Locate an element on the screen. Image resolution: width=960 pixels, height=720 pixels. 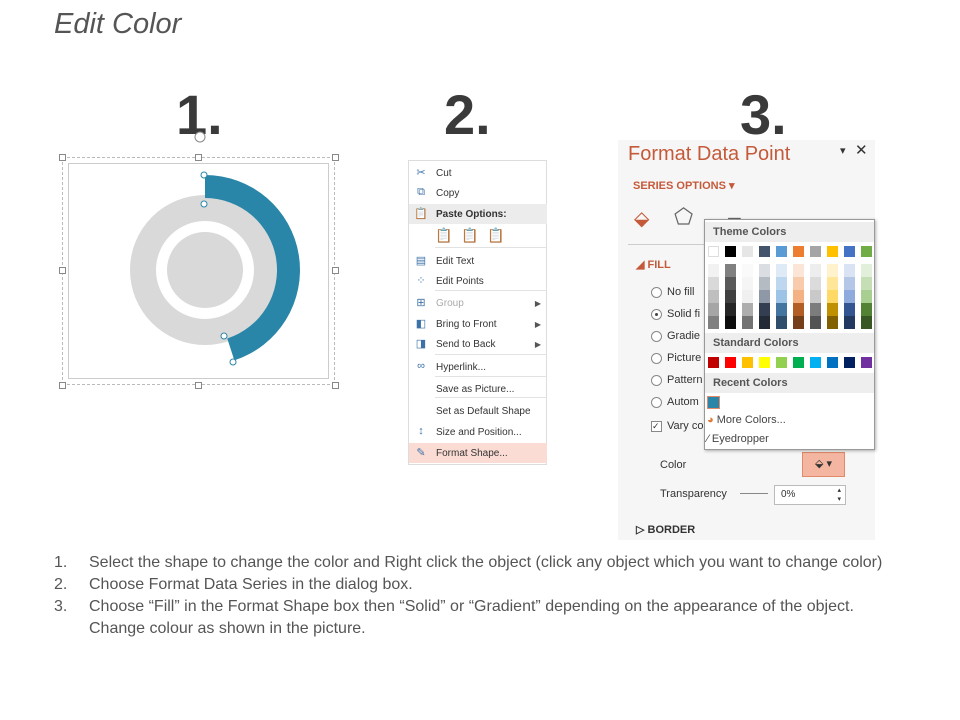
fill-option-radio: Picture is located at coordinates (676, 358).